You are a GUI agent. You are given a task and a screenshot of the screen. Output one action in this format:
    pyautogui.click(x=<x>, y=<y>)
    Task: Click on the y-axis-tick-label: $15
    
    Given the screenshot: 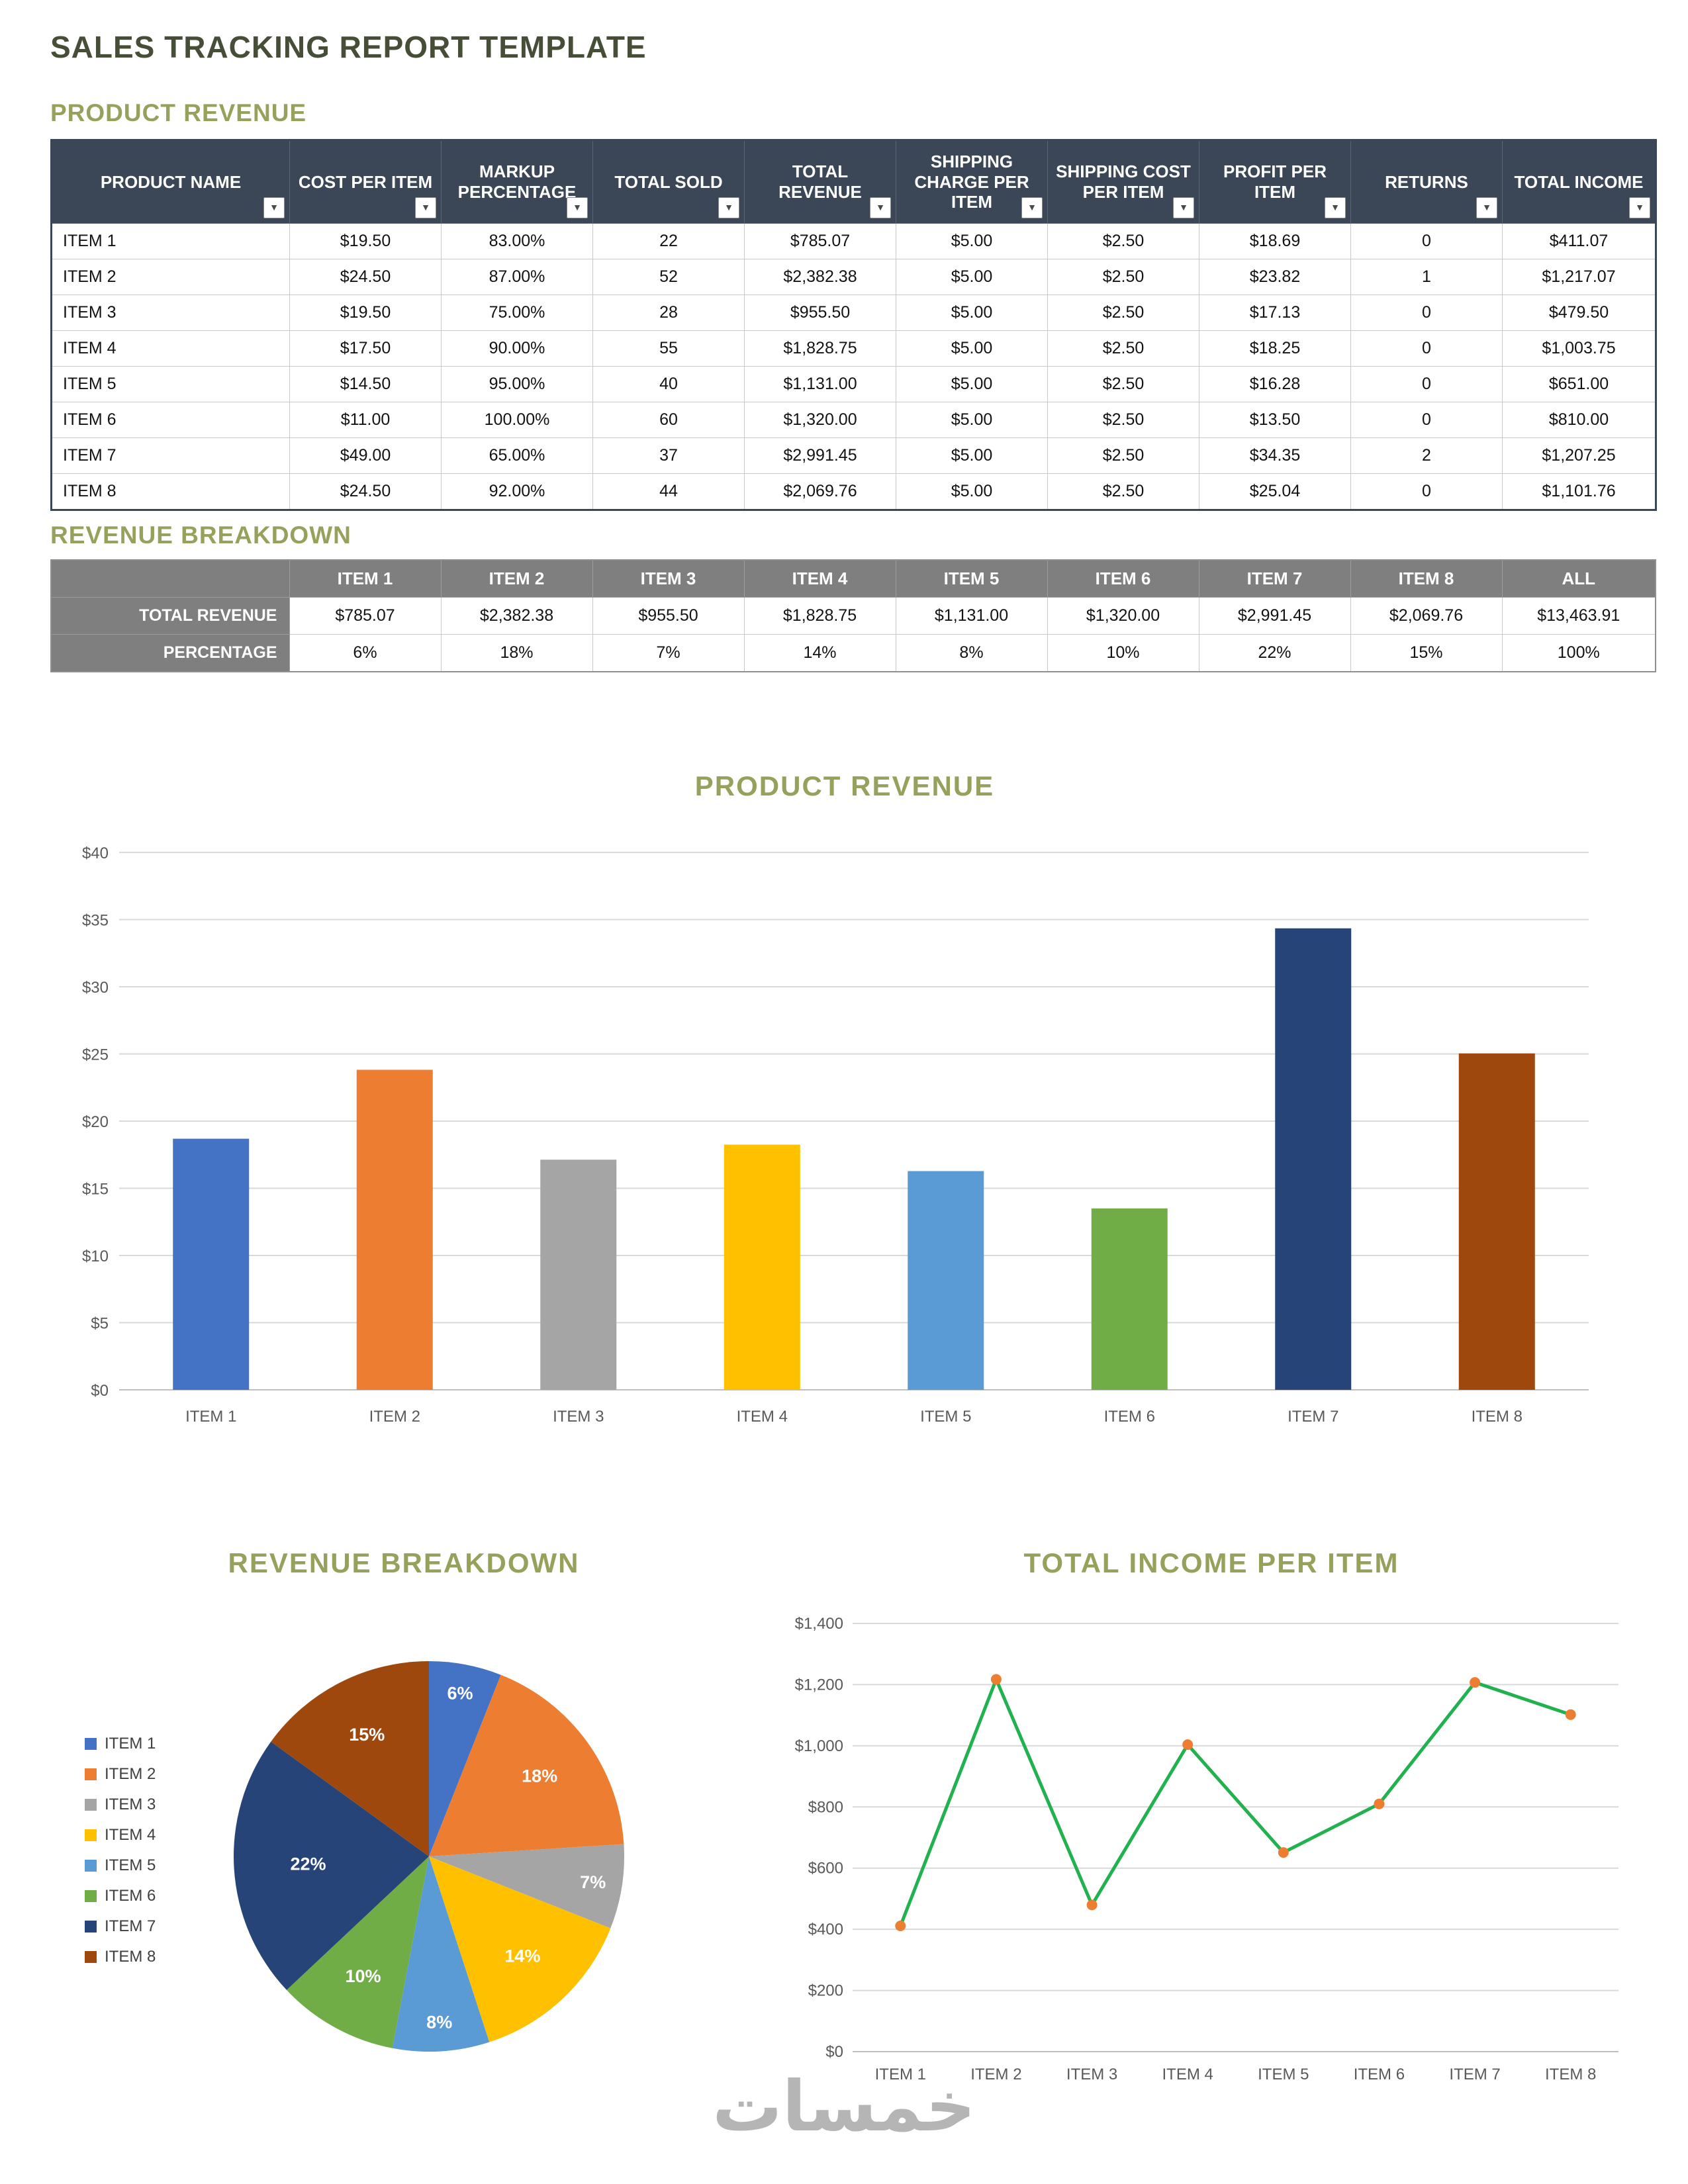 What is the action you would take?
    pyautogui.click(x=95, y=1190)
    